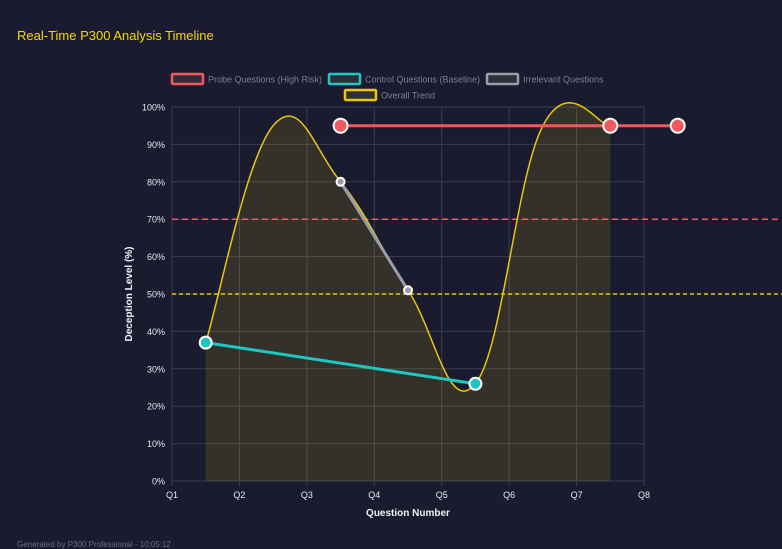 This screenshot has width=782, height=549. Describe the element at coordinates (408, 513) in the screenshot. I see `x-axis-title: Question Number` at that location.